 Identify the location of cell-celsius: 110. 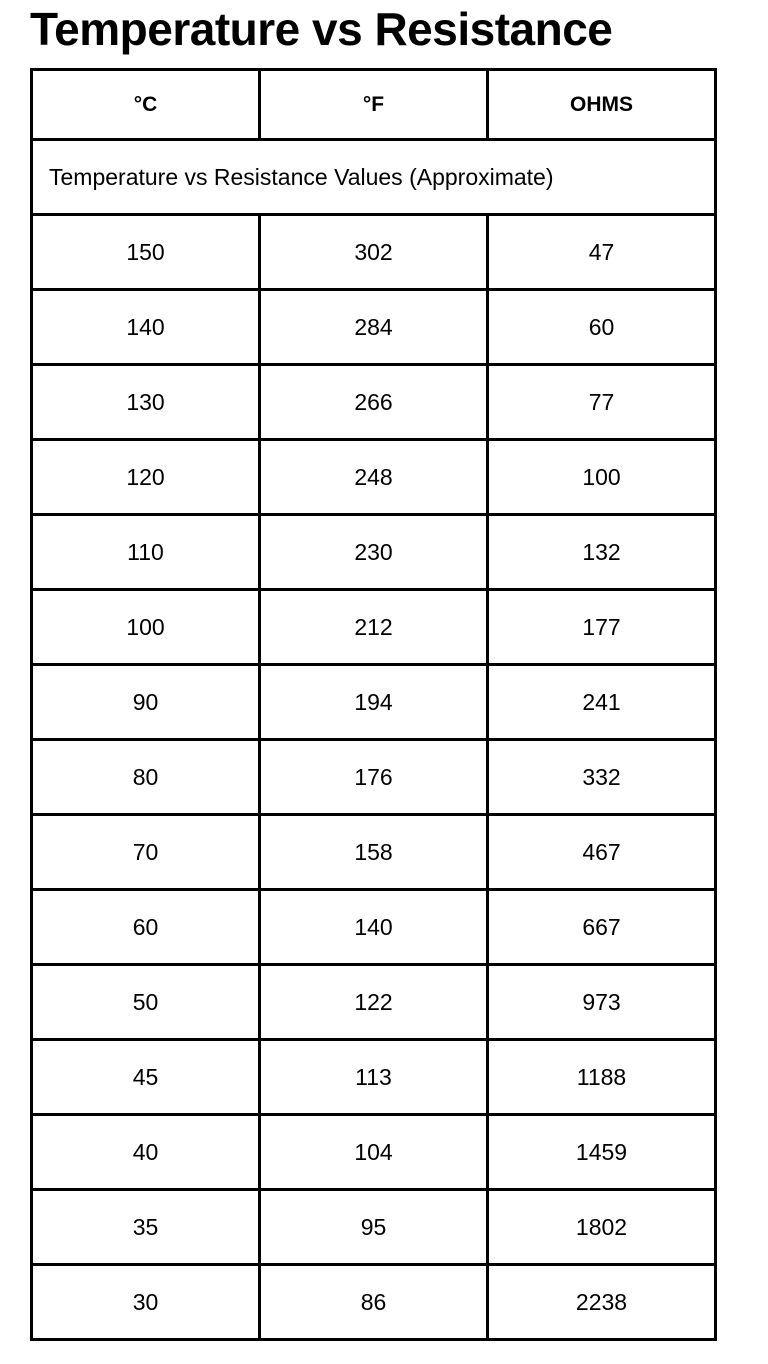
(145, 552).